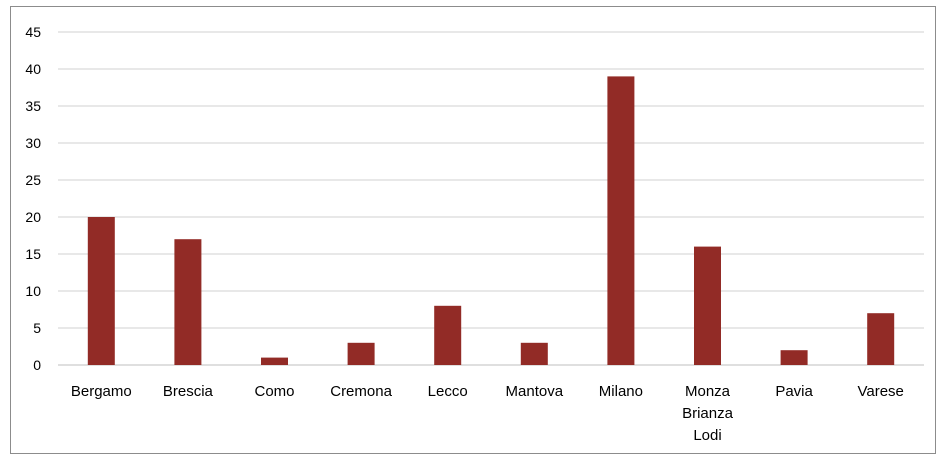  I want to click on x-category-label-line: Brescia, so click(188, 391).